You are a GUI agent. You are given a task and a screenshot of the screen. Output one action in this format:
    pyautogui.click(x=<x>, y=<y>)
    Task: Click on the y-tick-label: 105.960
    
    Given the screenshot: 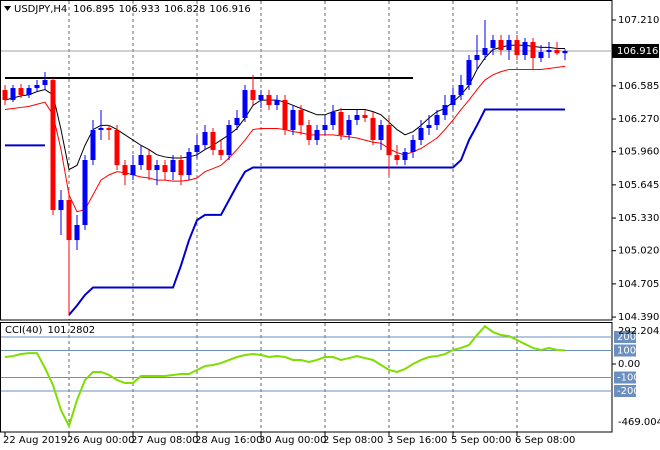 What is the action you would take?
    pyautogui.click(x=638, y=152)
    